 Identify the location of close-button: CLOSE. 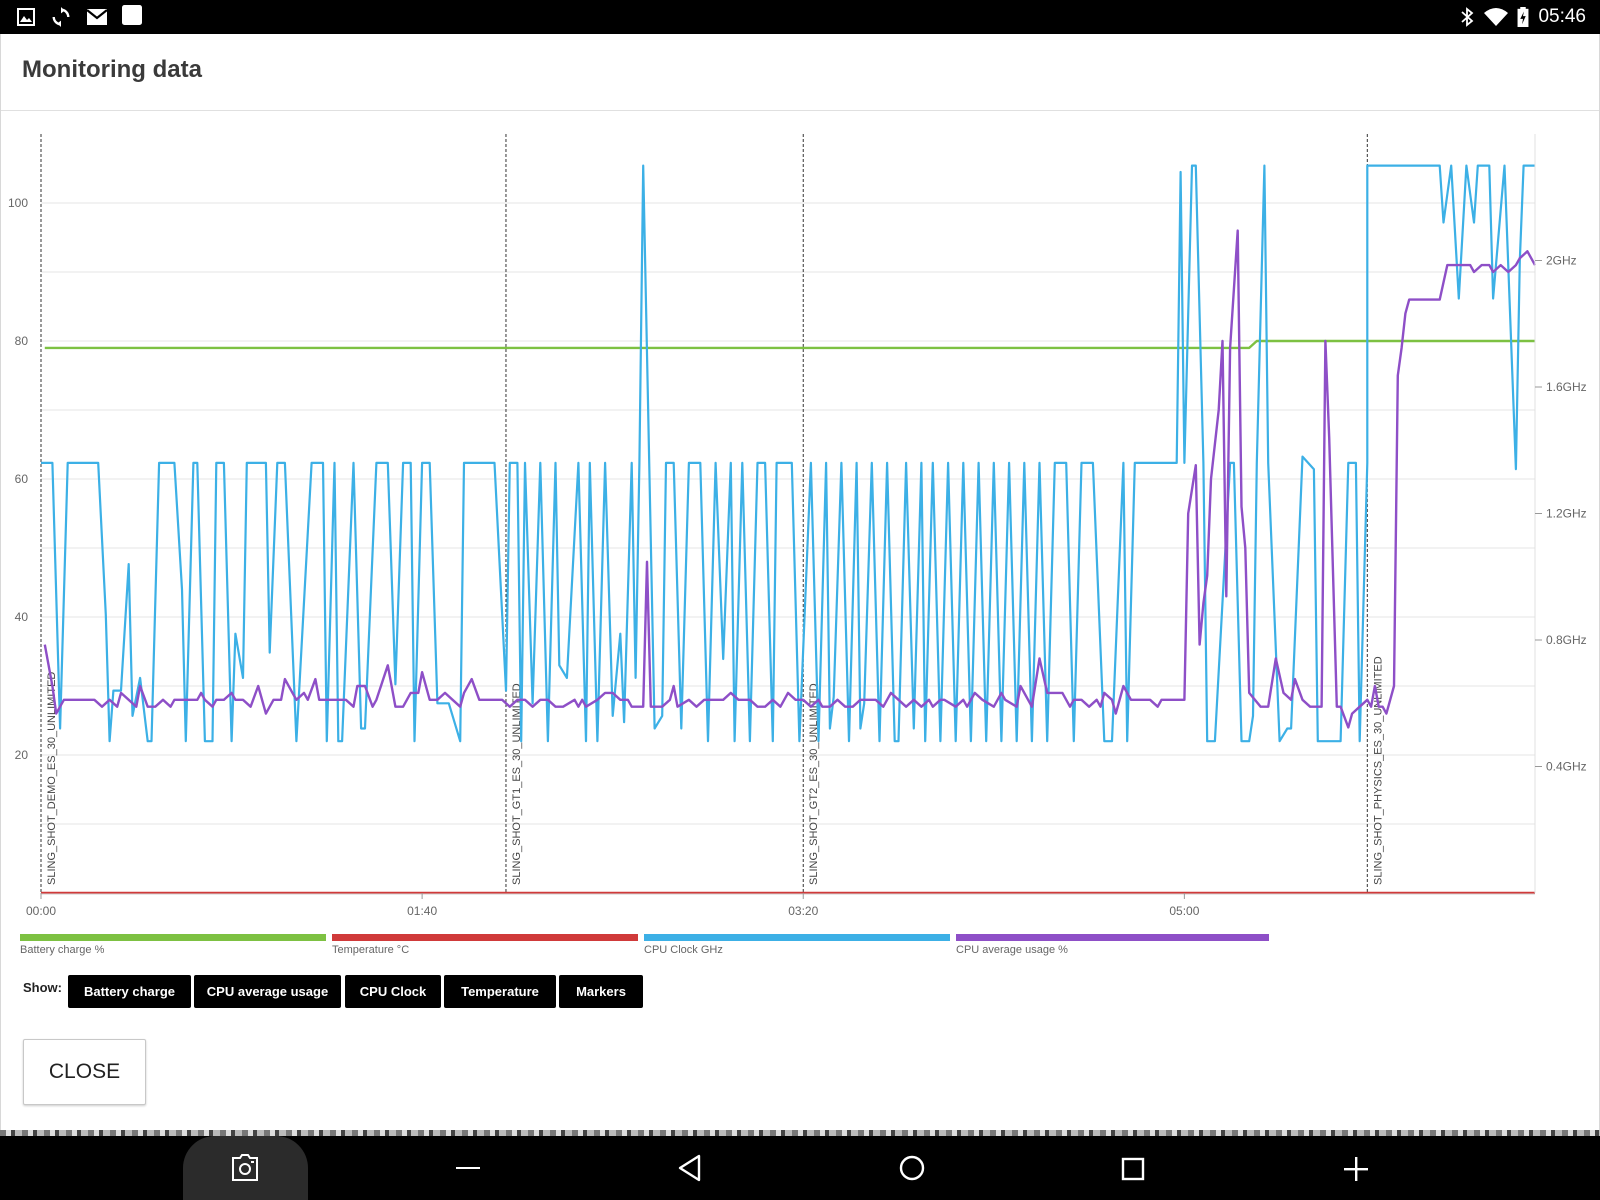
(84, 1072).